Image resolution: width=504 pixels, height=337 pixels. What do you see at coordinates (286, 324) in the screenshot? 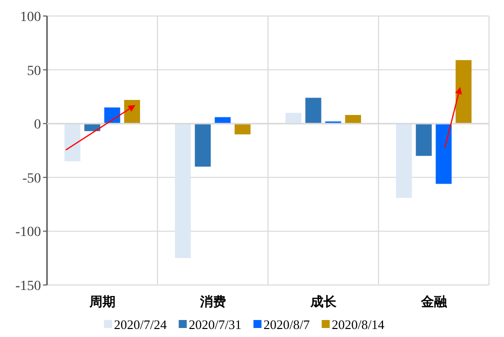
I see `legend-label: 2020/8/7` at bounding box center [286, 324].